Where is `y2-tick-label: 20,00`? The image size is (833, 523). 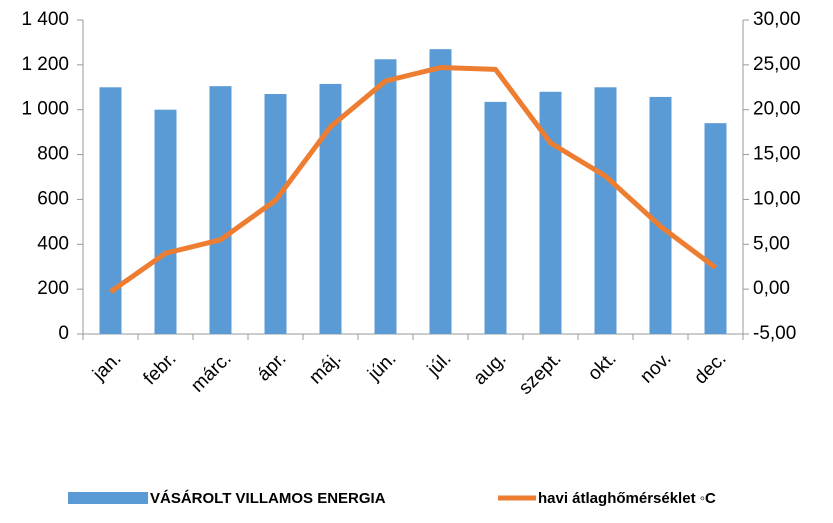 y2-tick-label: 20,00 is located at coordinates (777, 109).